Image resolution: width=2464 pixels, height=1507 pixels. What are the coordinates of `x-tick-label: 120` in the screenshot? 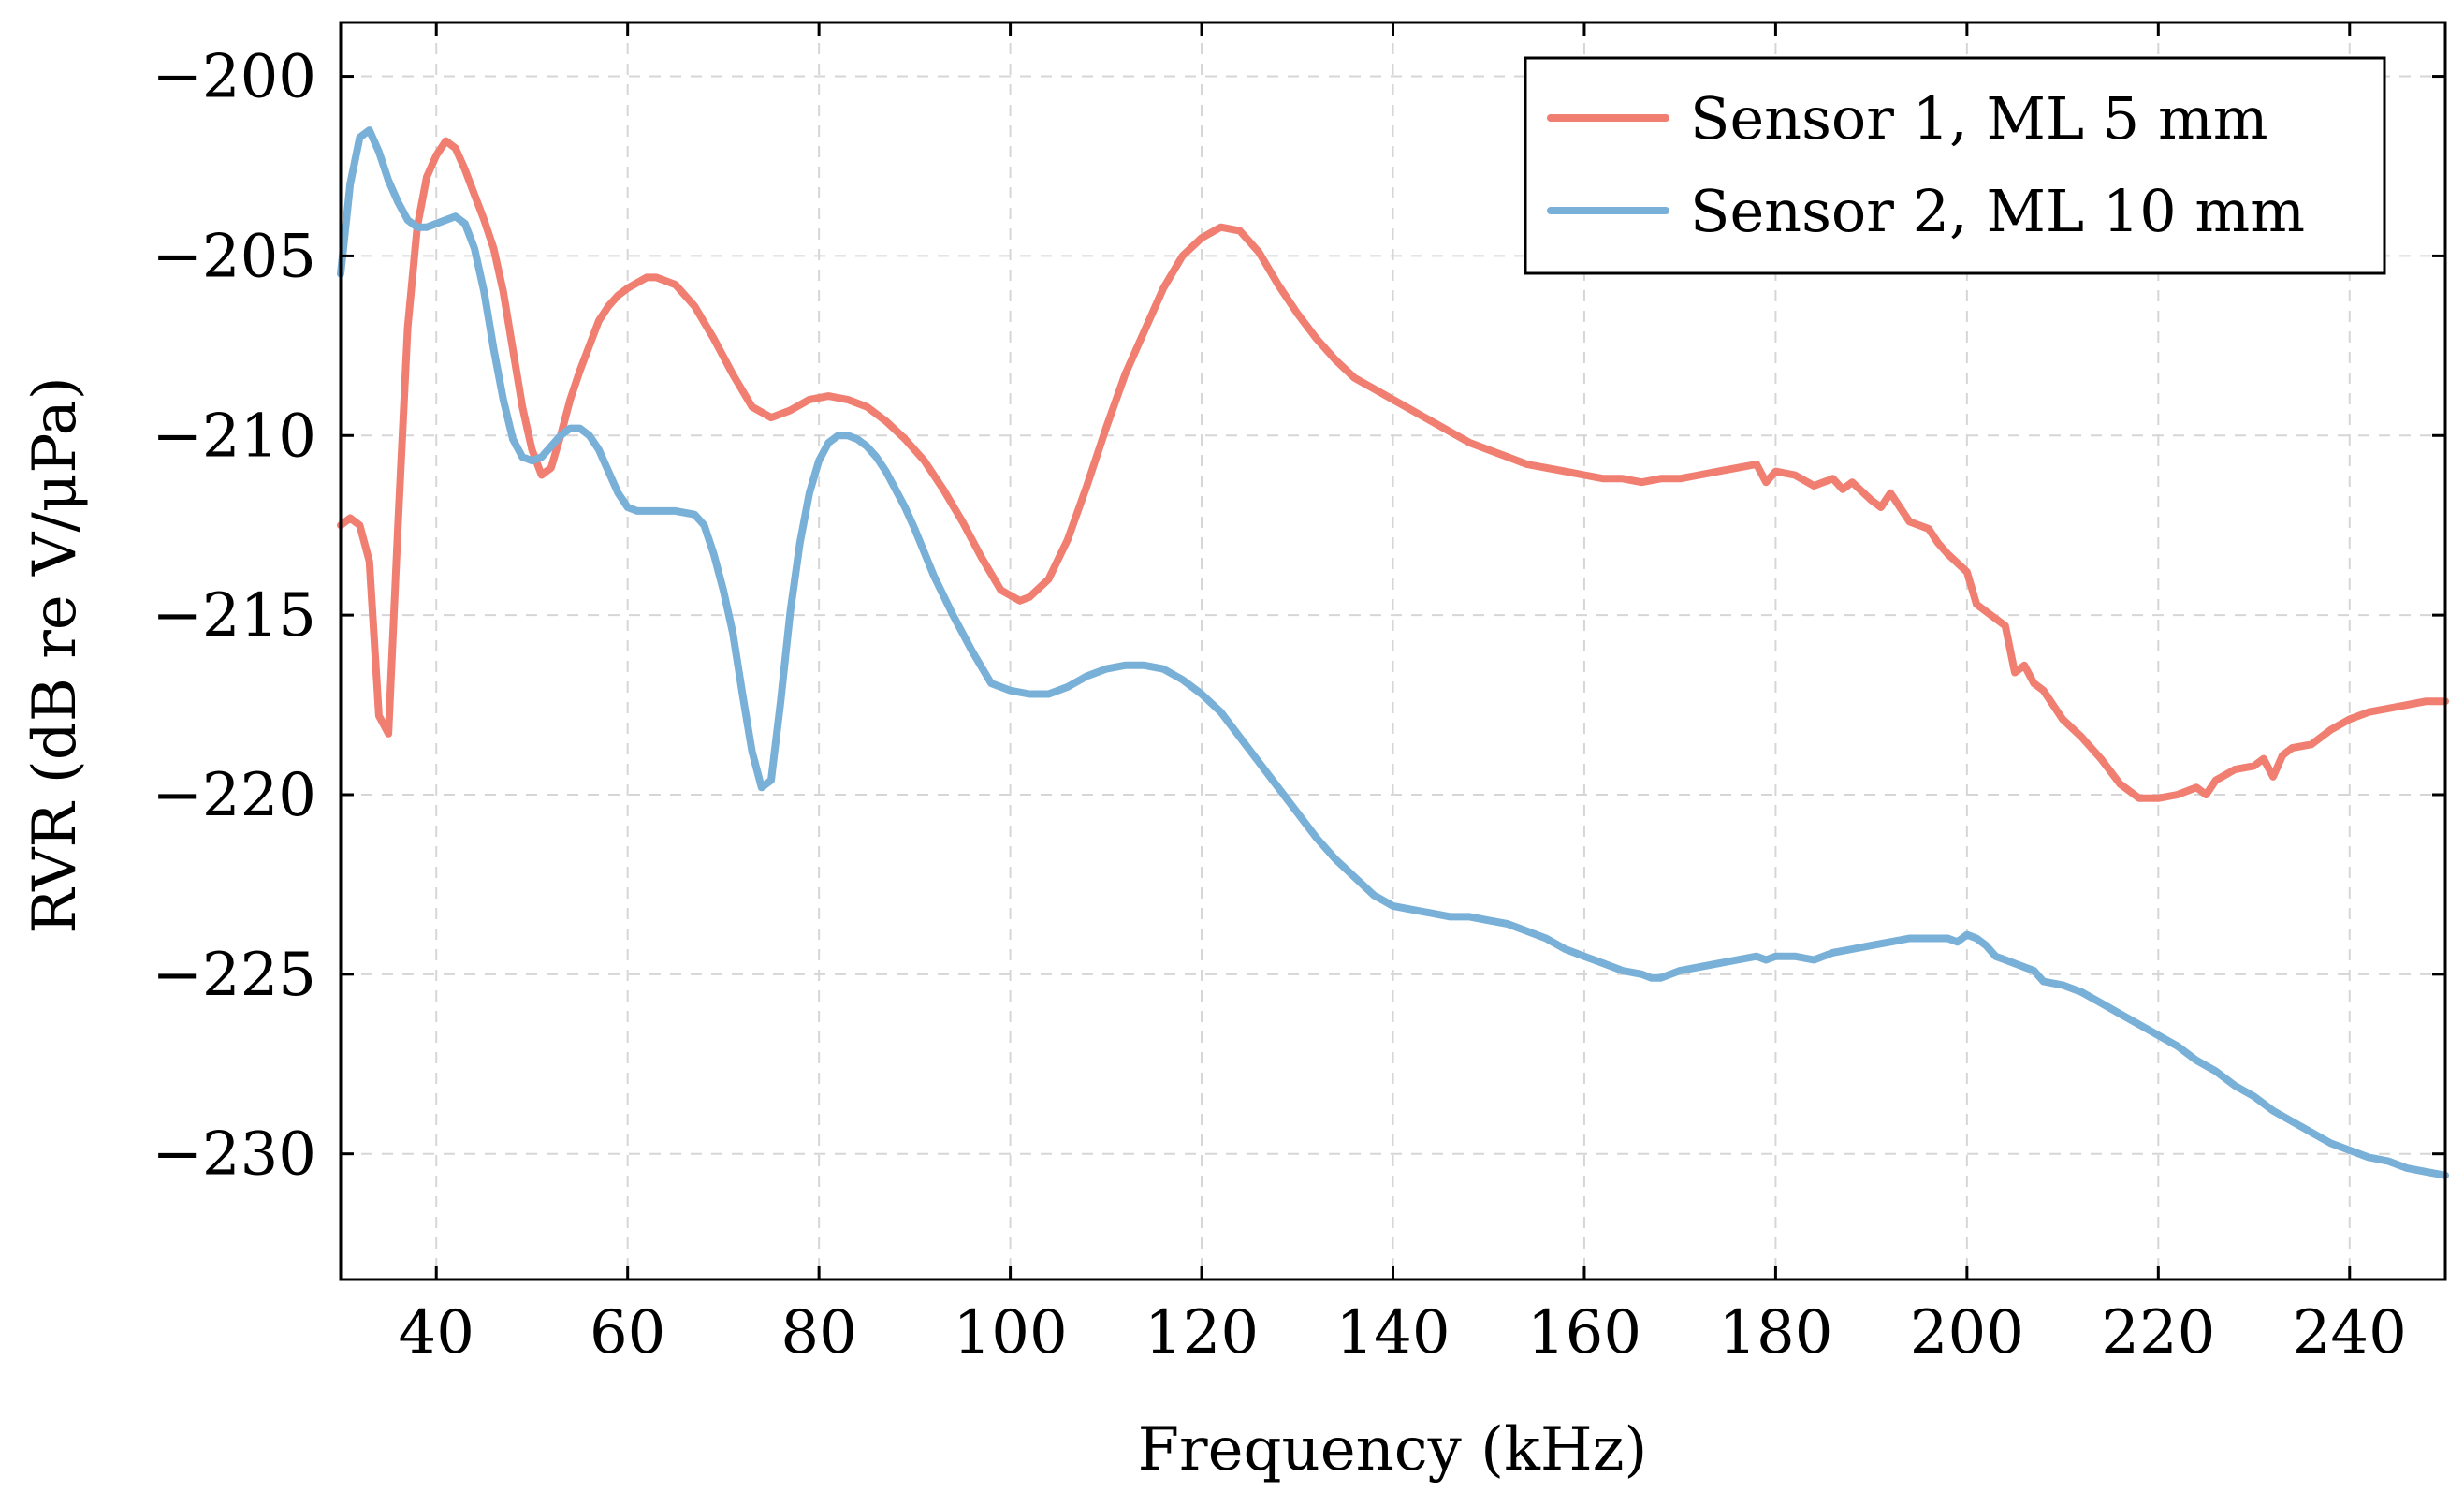 It's located at (1202, 1333).